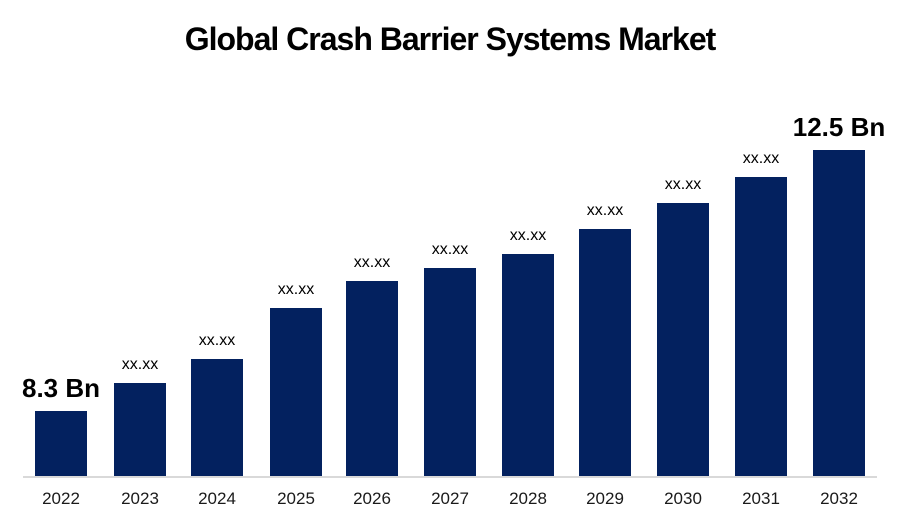  What do you see at coordinates (839, 313) in the screenshot?
I see `bar-2032` at bounding box center [839, 313].